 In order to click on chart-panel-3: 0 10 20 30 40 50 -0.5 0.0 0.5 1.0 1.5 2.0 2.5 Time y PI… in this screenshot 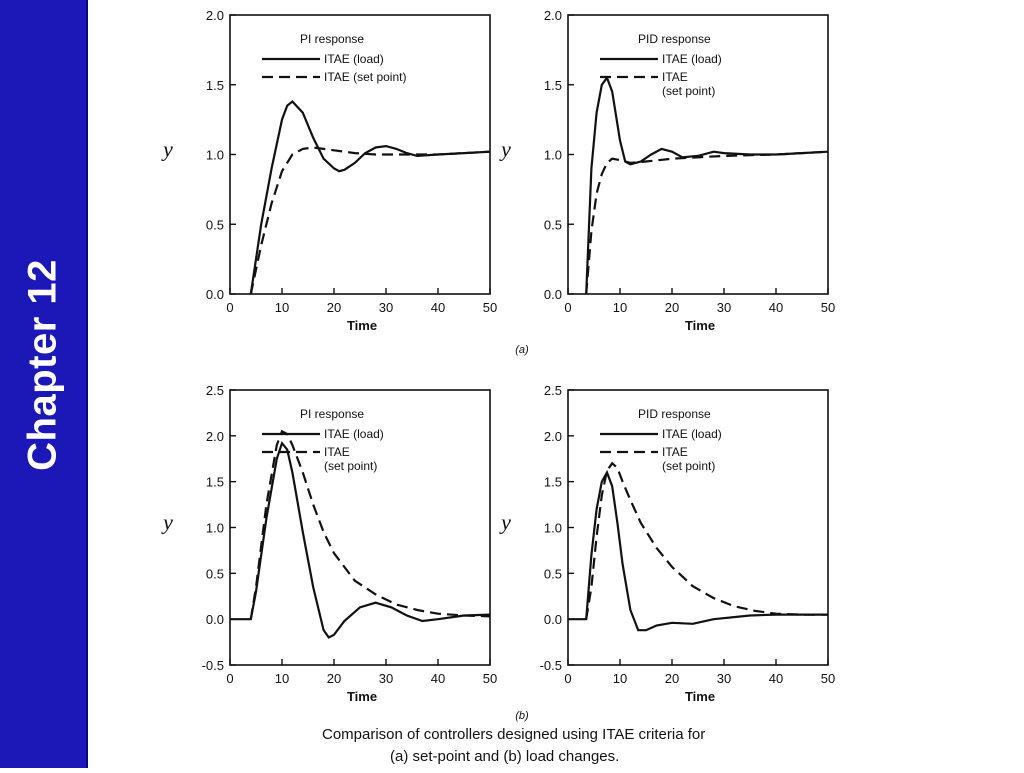, I will do `click(329, 543)`.